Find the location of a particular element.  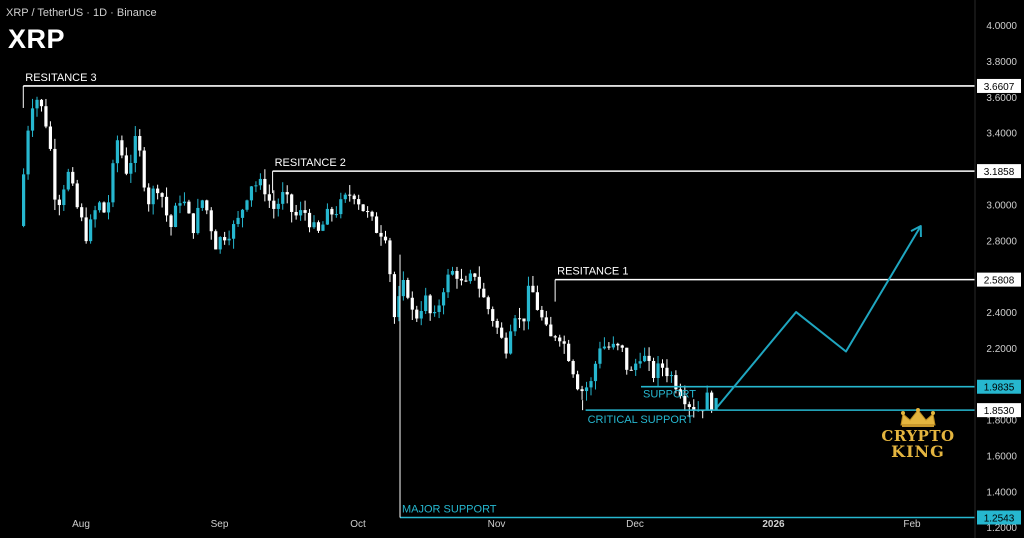

time-axis: Aug Sep Oct Nov Dec 2026 Feb is located at coordinates (496, 524).